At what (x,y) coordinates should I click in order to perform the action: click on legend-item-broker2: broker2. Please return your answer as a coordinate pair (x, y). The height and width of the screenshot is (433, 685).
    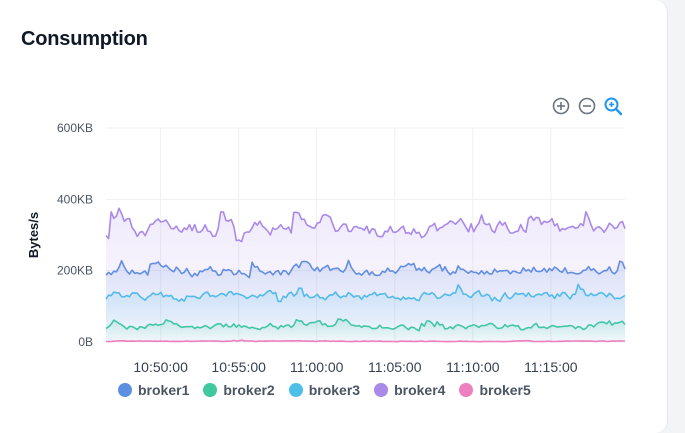
    Looking at the image, I should click on (239, 390).